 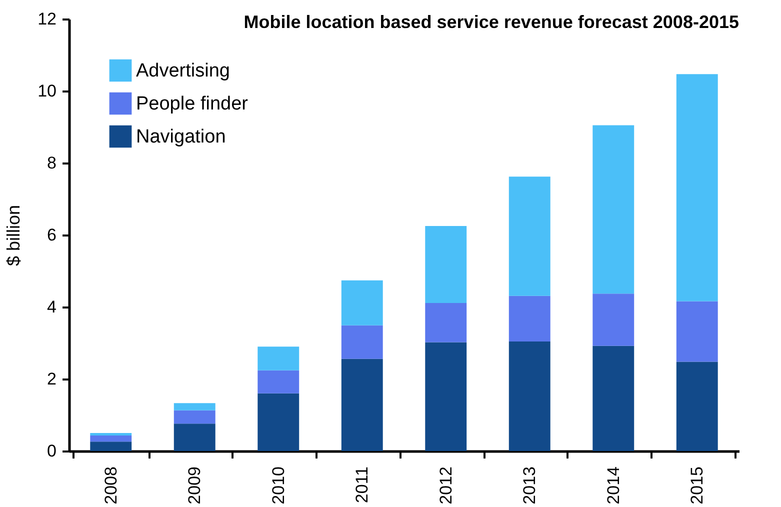 I want to click on y-axis-title: $ billion, so click(x=14, y=235).